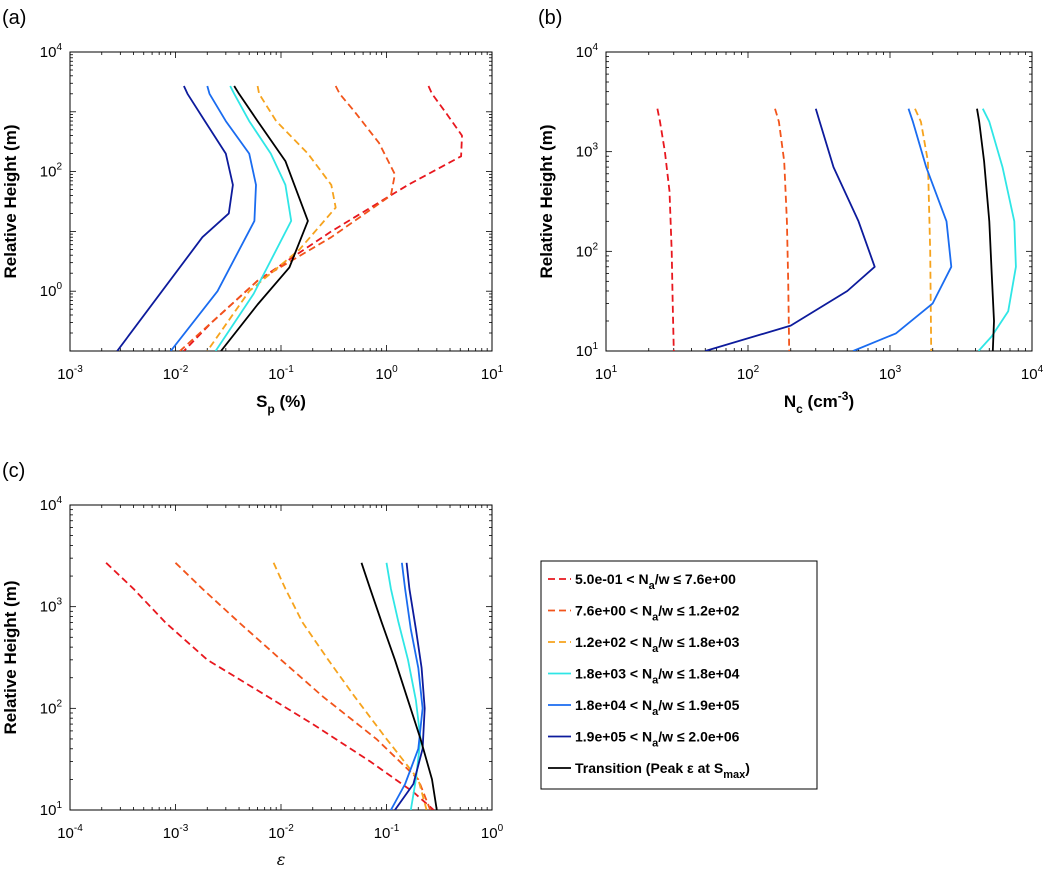  What do you see at coordinates (51, 290) in the screenshot?
I see `y-tick-label: 10⁰` at bounding box center [51, 290].